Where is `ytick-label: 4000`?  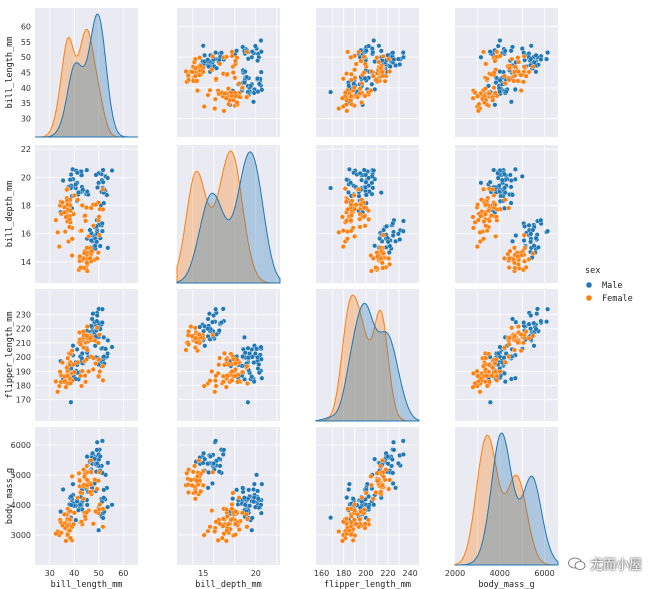
ytick-label: 4000 is located at coordinates (21, 505).